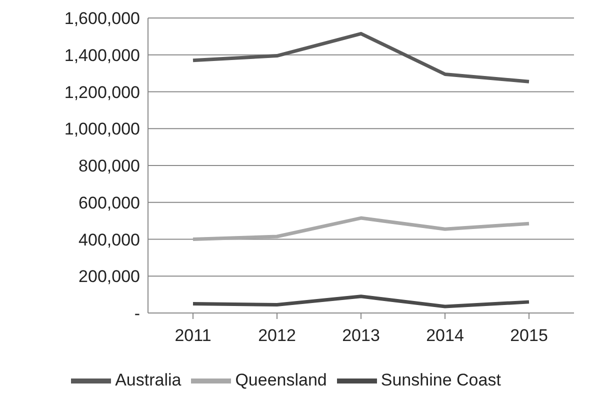 This screenshot has width=592, height=414. Describe the element at coordinates (109, 202) in the screenshot. I see `y-tick-label: 600,000` at that location.